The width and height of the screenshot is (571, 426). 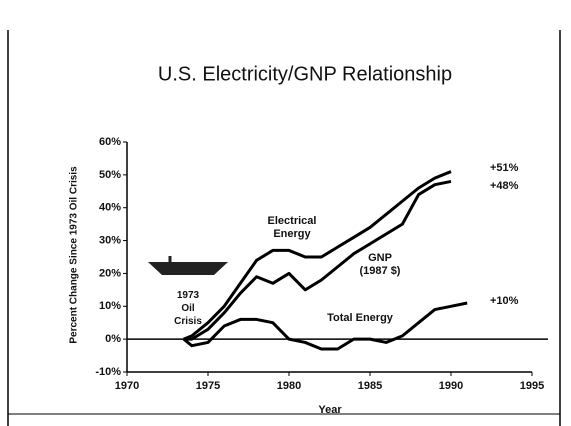 I want to click on y-tick-label: 30%, so click(x=110, y=240).